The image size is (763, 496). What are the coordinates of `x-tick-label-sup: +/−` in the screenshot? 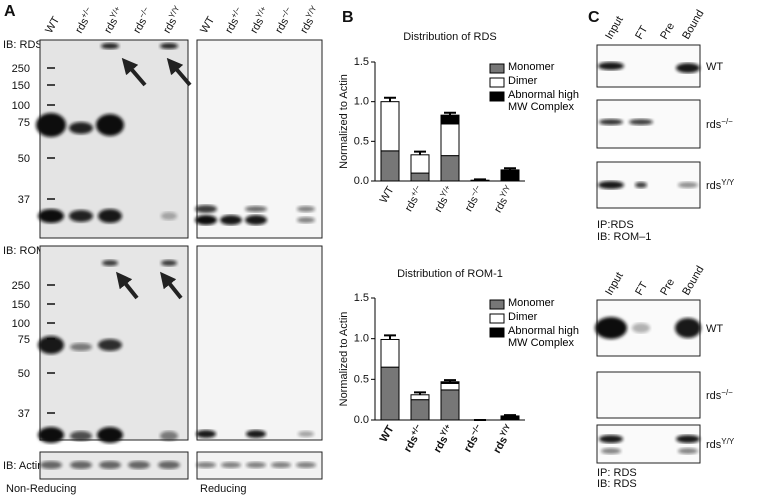 It's located at (415, 429).